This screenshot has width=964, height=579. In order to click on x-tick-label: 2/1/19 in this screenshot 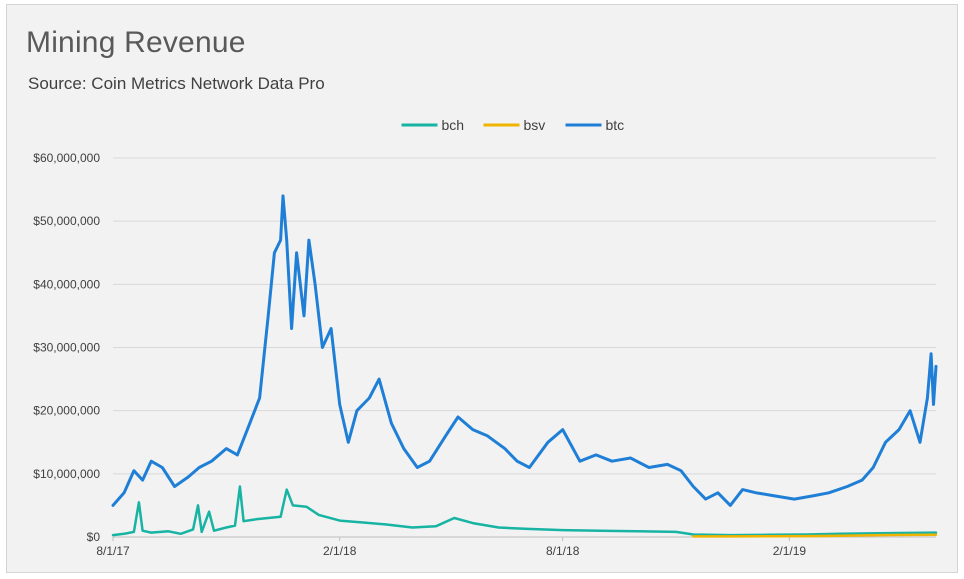, I will do `click(790, 551)`.